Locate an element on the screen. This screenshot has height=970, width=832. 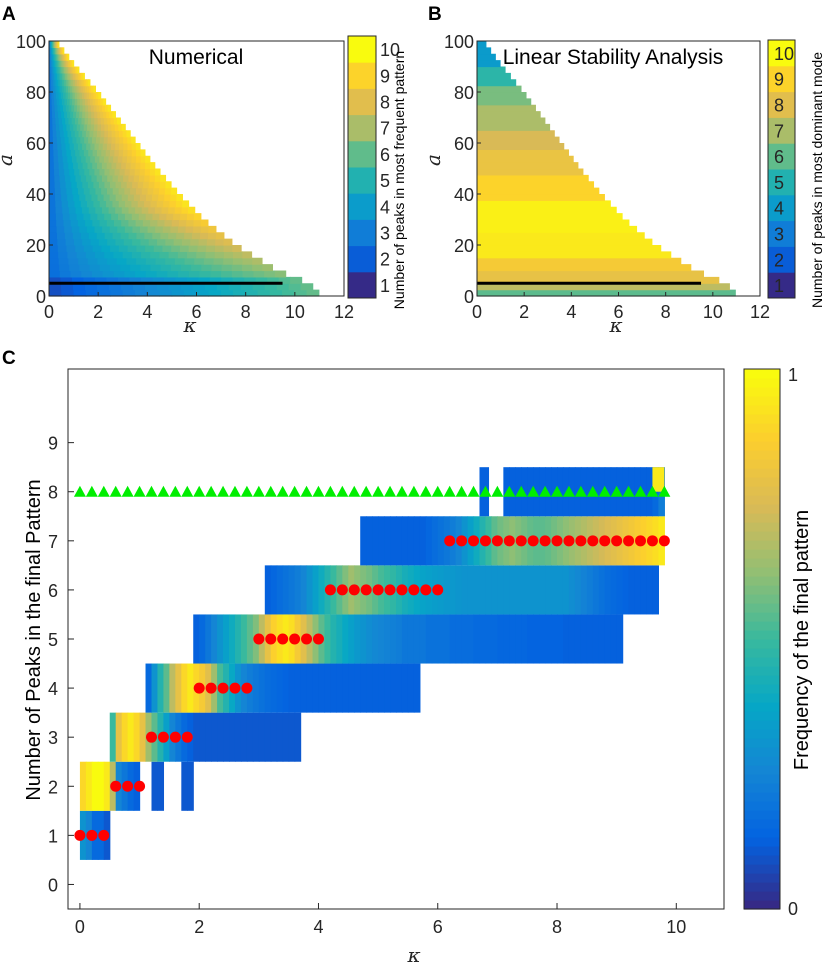
y-tick-label: 5 is located at coordinates (53, 640).